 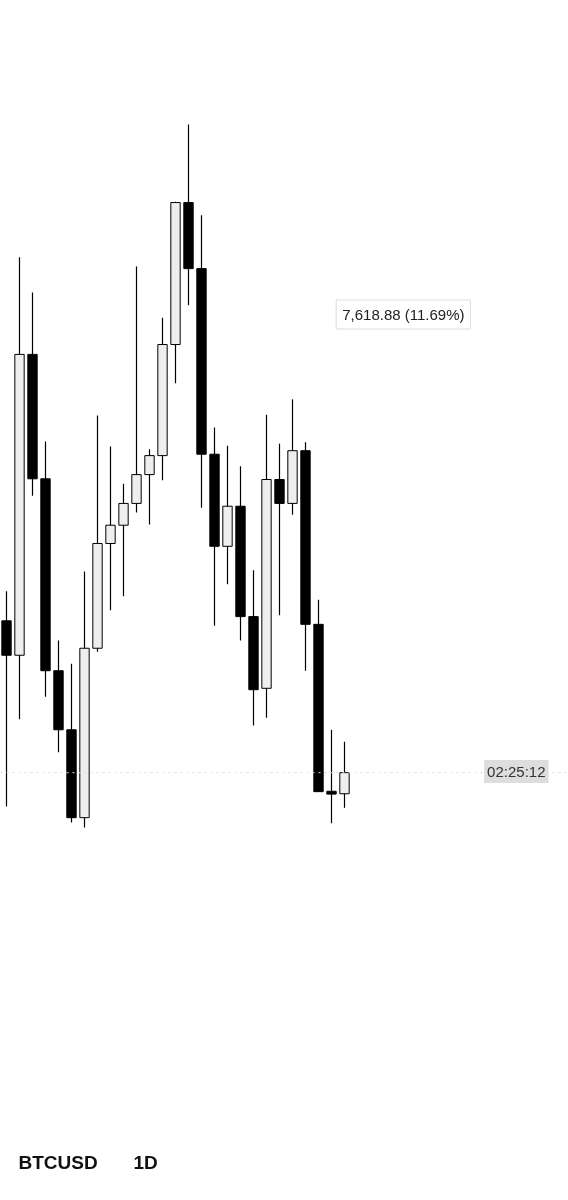 I want to click on text: 02:25:12, so click(x=516, y=771).